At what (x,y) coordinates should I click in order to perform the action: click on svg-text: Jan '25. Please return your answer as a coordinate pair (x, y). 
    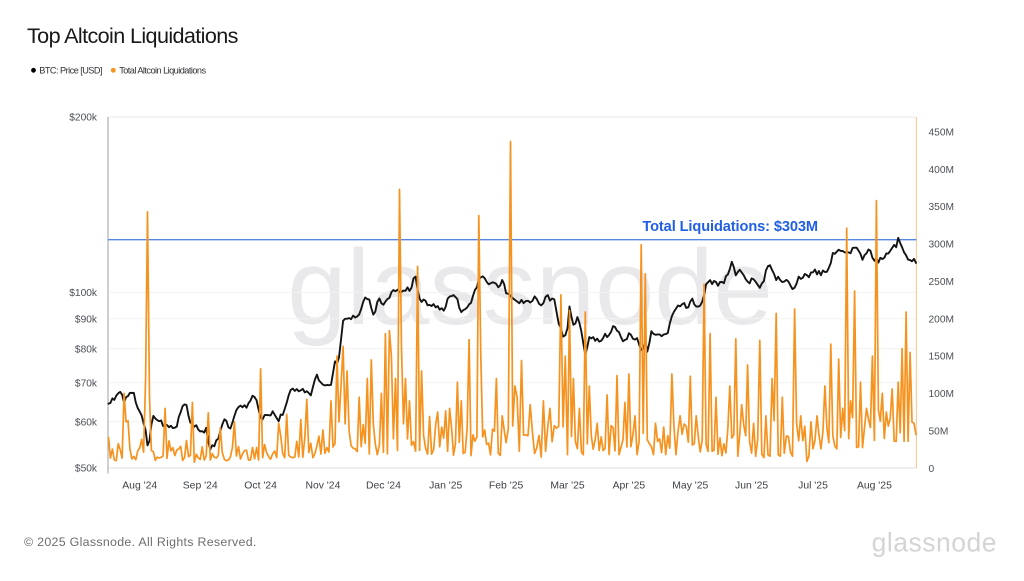
    Looking at the image, I should click on (445, 485).